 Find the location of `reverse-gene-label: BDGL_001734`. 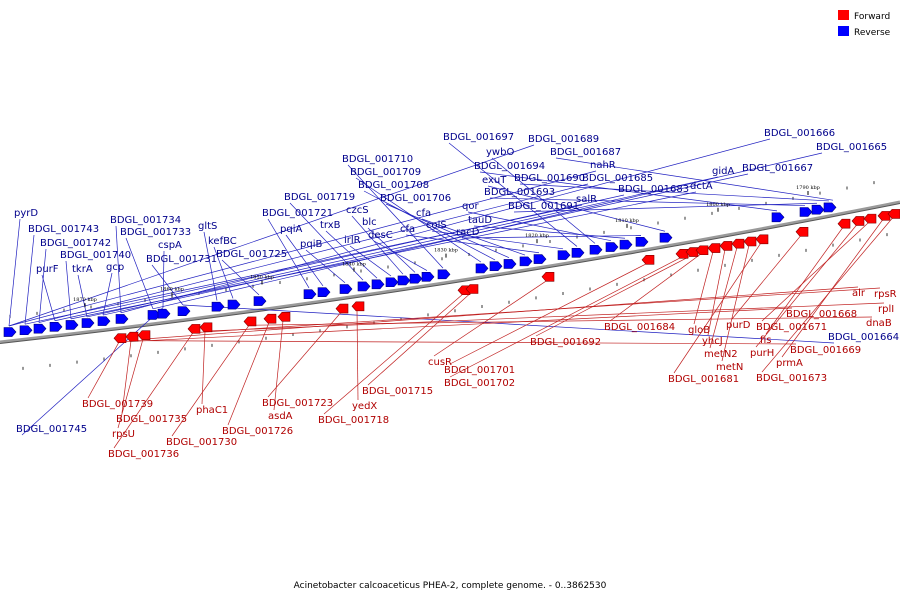

reverse-gene-label: BDGL_001734 is located at coordinates (145, 220).